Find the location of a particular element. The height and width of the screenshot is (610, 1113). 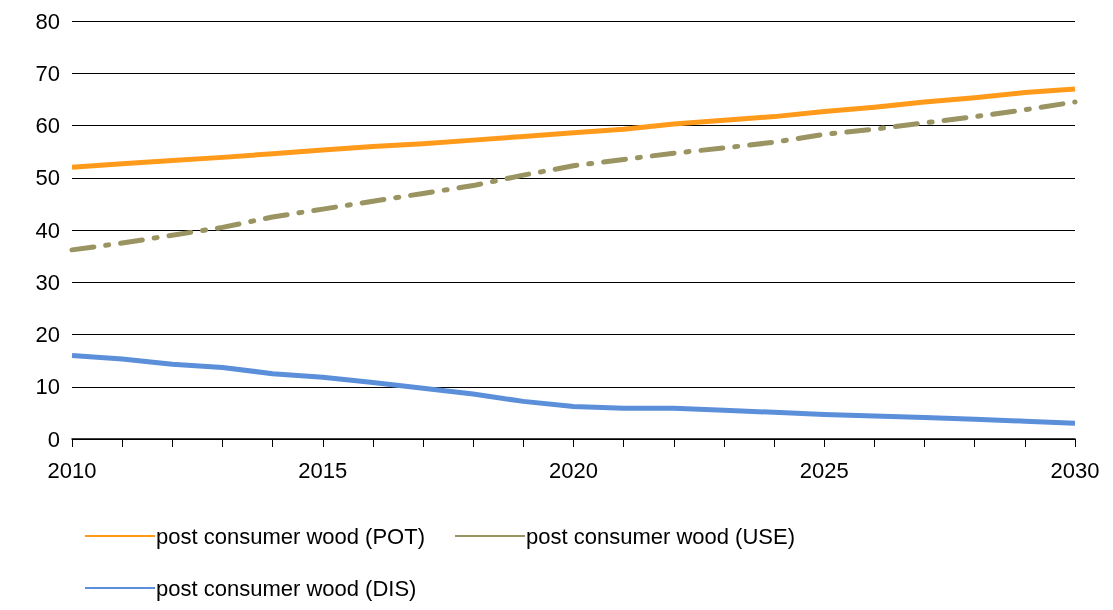

legend-label: post consumer wood (DIS) is located at coordinates (286, 588).